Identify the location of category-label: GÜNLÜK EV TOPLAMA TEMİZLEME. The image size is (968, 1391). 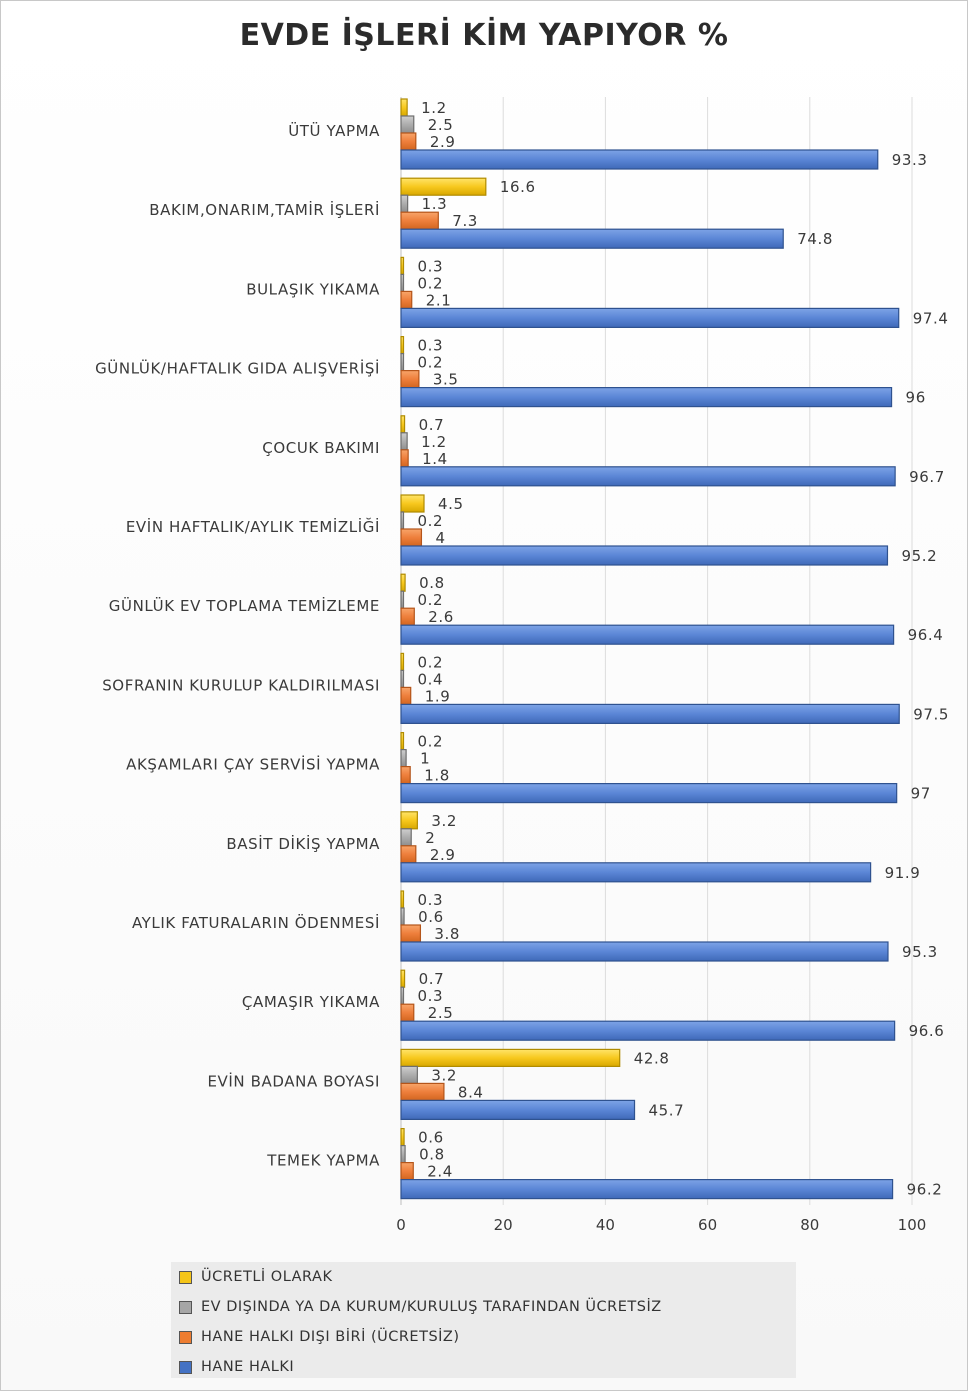
(244, 605).